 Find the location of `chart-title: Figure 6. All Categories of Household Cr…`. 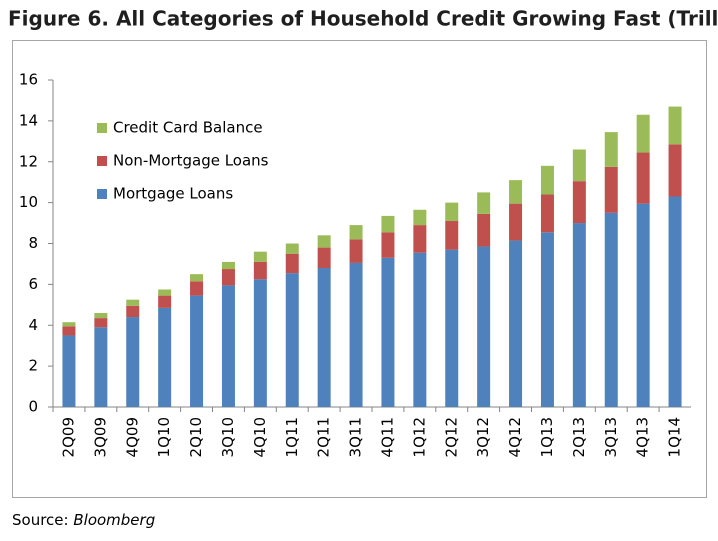

chart-title: Figure 6. All Categories of Household Cr… is located at coordinates (363, 19).